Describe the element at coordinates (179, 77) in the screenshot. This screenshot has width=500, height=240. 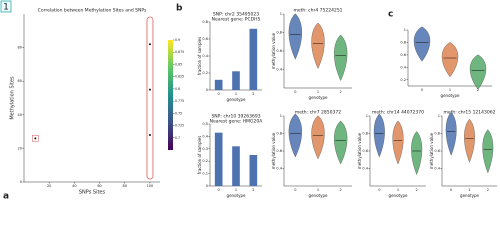
I see `colorbar-tick-label: 0.825` at that location.